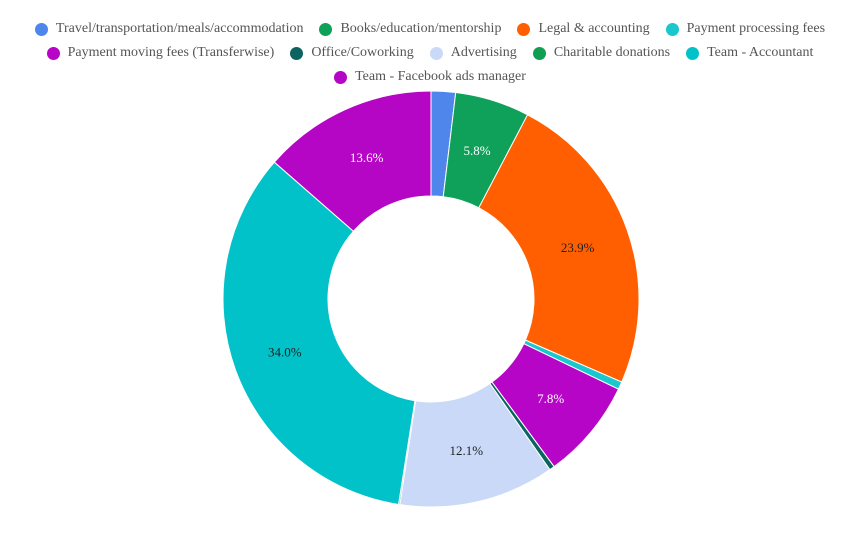 The image size is (860, 534). I want to click on legend-item: Legal & accounting, so click(583, 29).